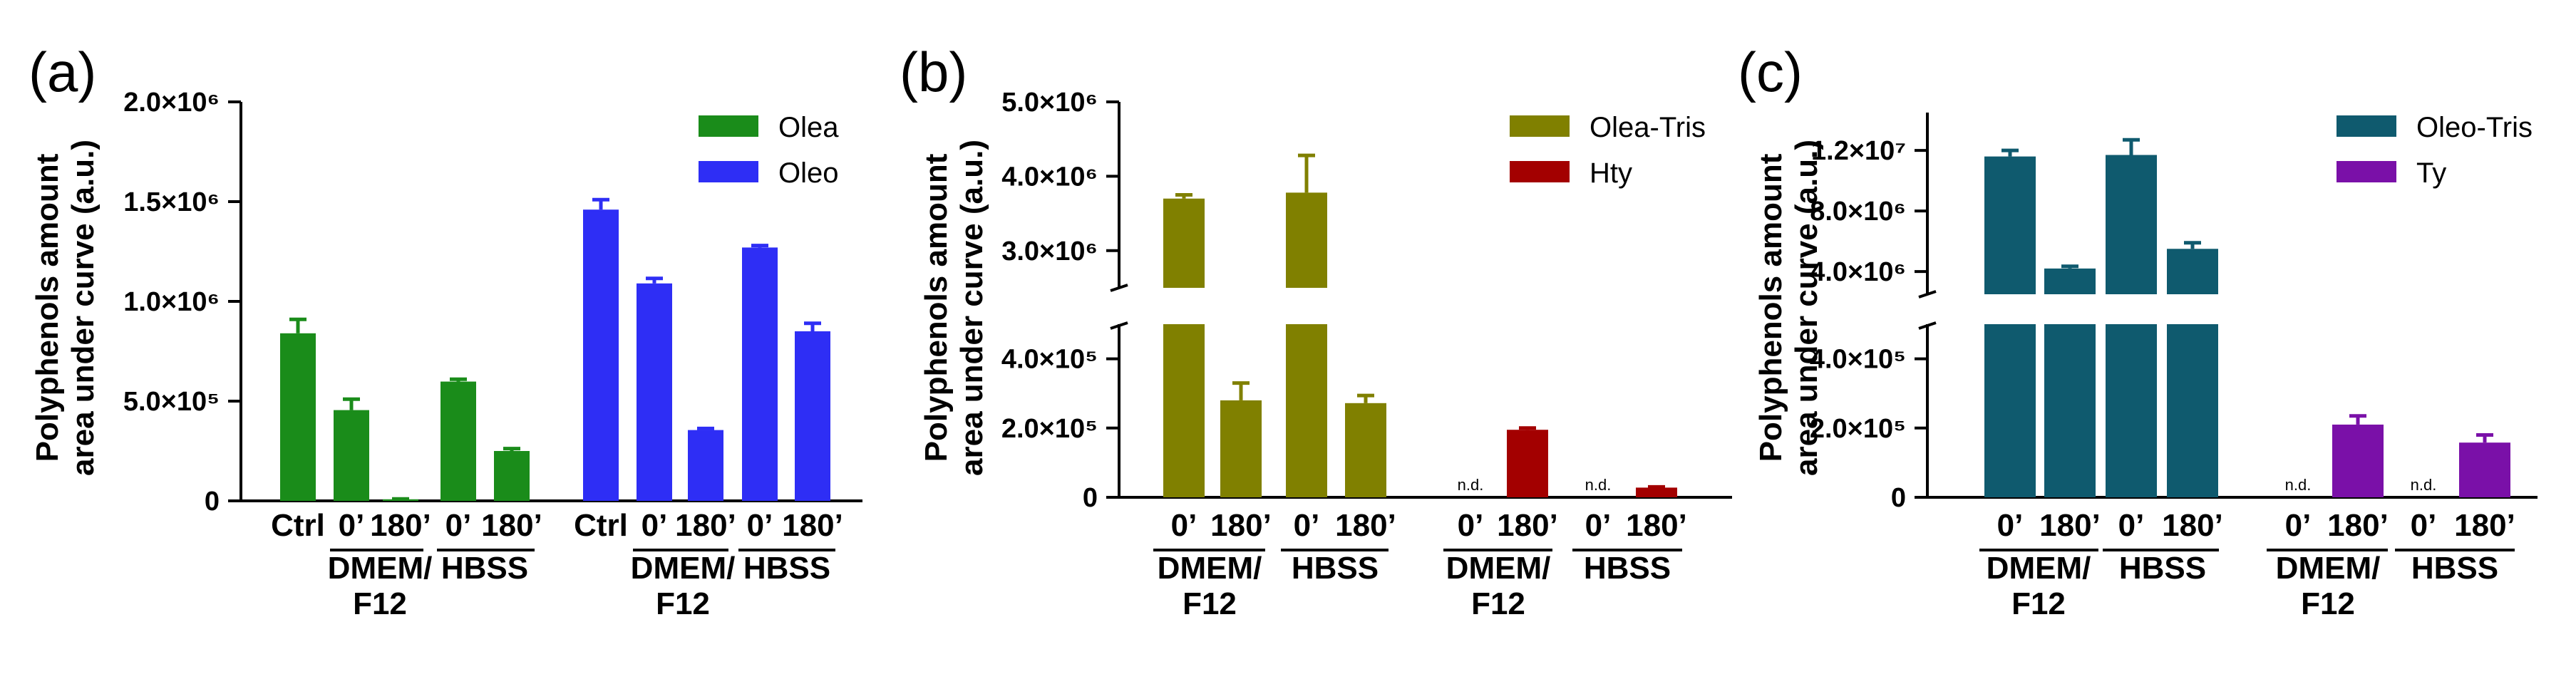 Image resolution: width=2576 pixels, height=674 pixels. I want to click on bar-c-Oleo-Tris-2-upper, so click(2131, 224).